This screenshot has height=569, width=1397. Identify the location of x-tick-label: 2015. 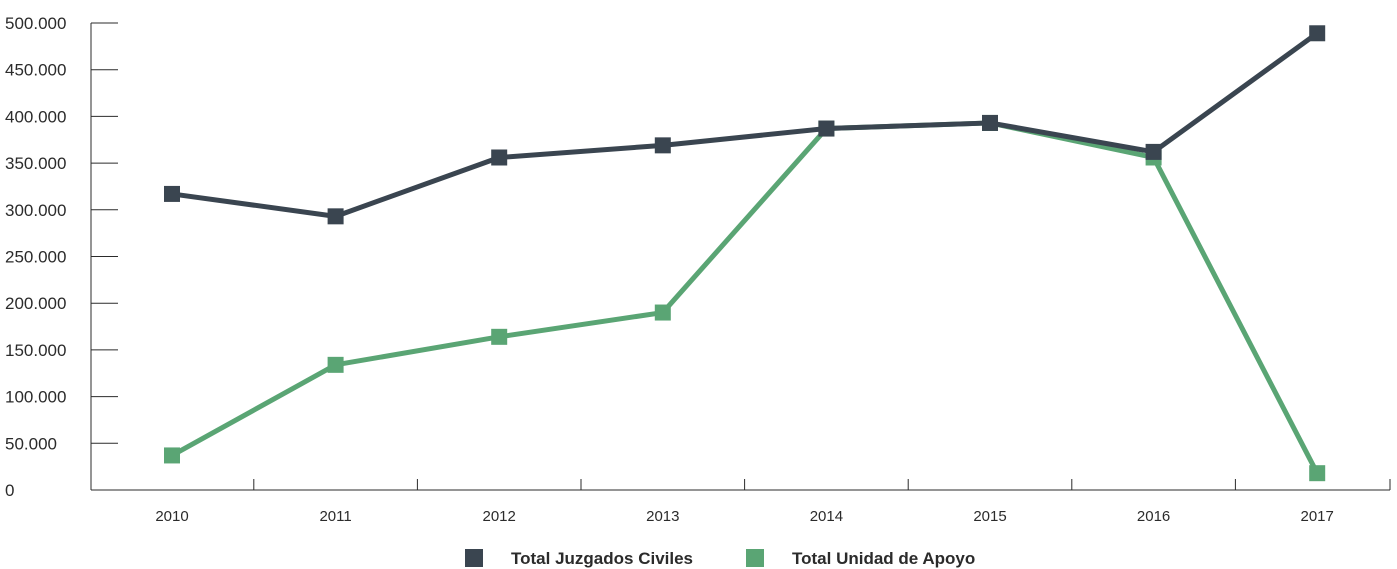
(989, 516).